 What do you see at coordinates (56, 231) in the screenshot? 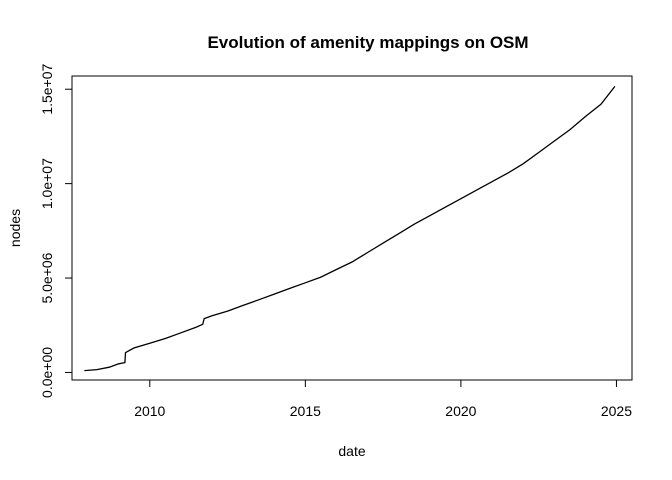
I see `y-axis: 0.0e+00 5.0e+06 1.0e+07 1.5e+07` at bounding box center [56, 231].